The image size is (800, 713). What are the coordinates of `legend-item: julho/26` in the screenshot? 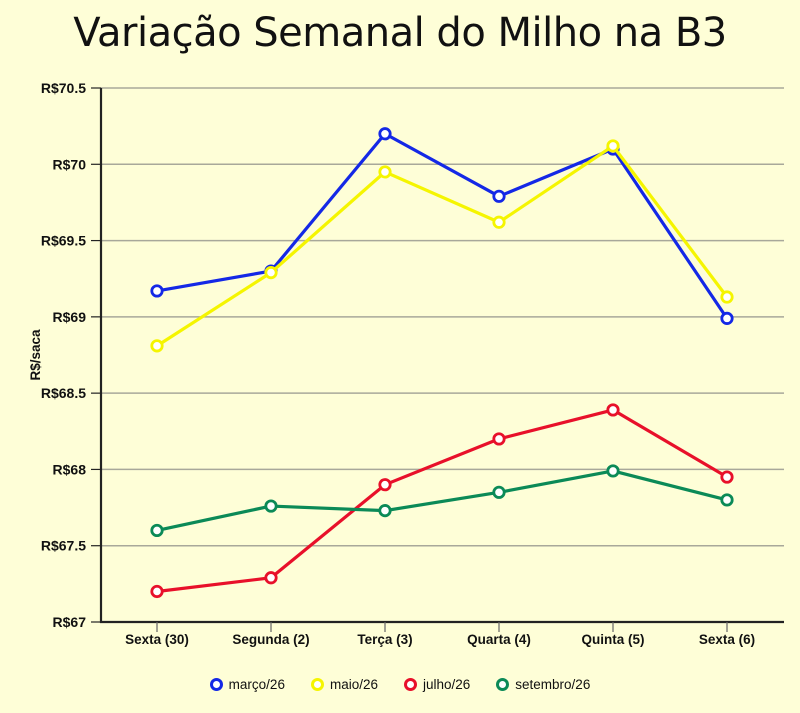 It's located at (437, 684).